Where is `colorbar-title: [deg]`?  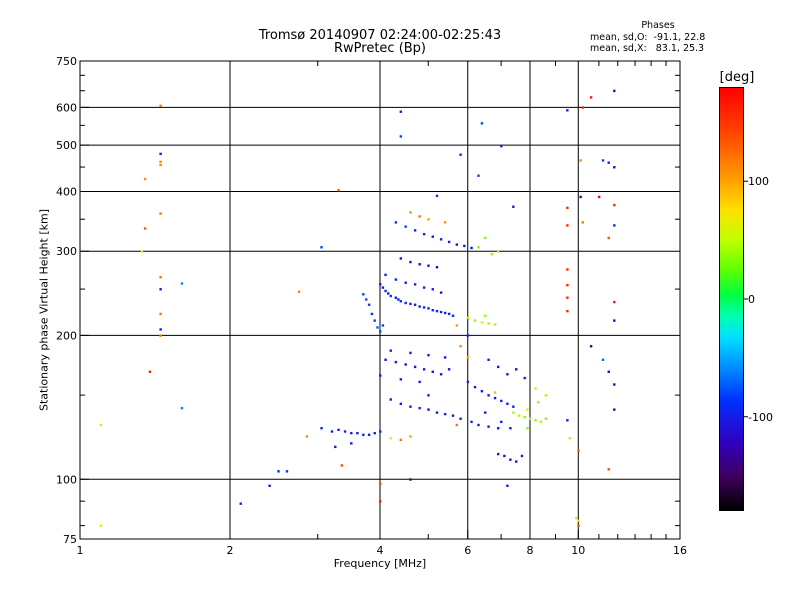
colorbar-title: [deg] is located at coordinates (737, 77).